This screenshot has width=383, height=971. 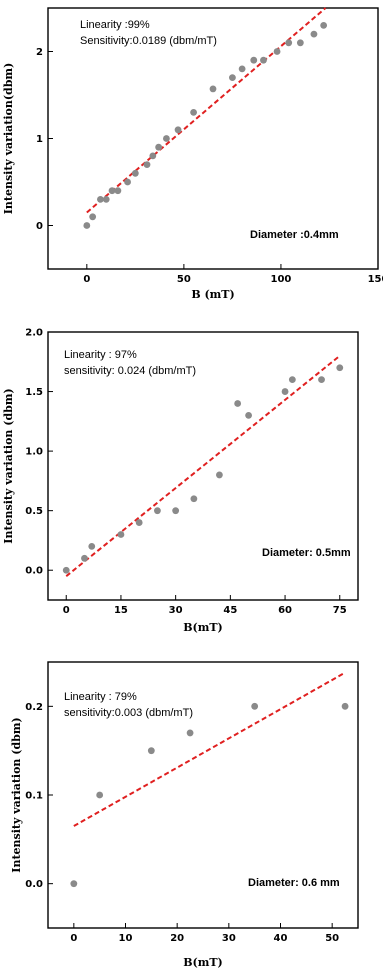 I want to click on diameter-annotation: Diameter: 0.6 mm, so click(x=294, y=883).